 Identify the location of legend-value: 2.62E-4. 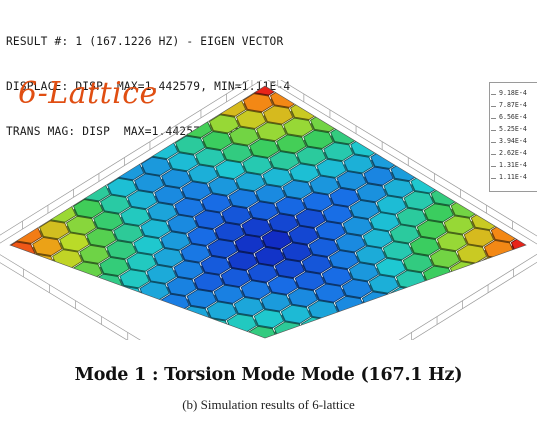
(513, 153).